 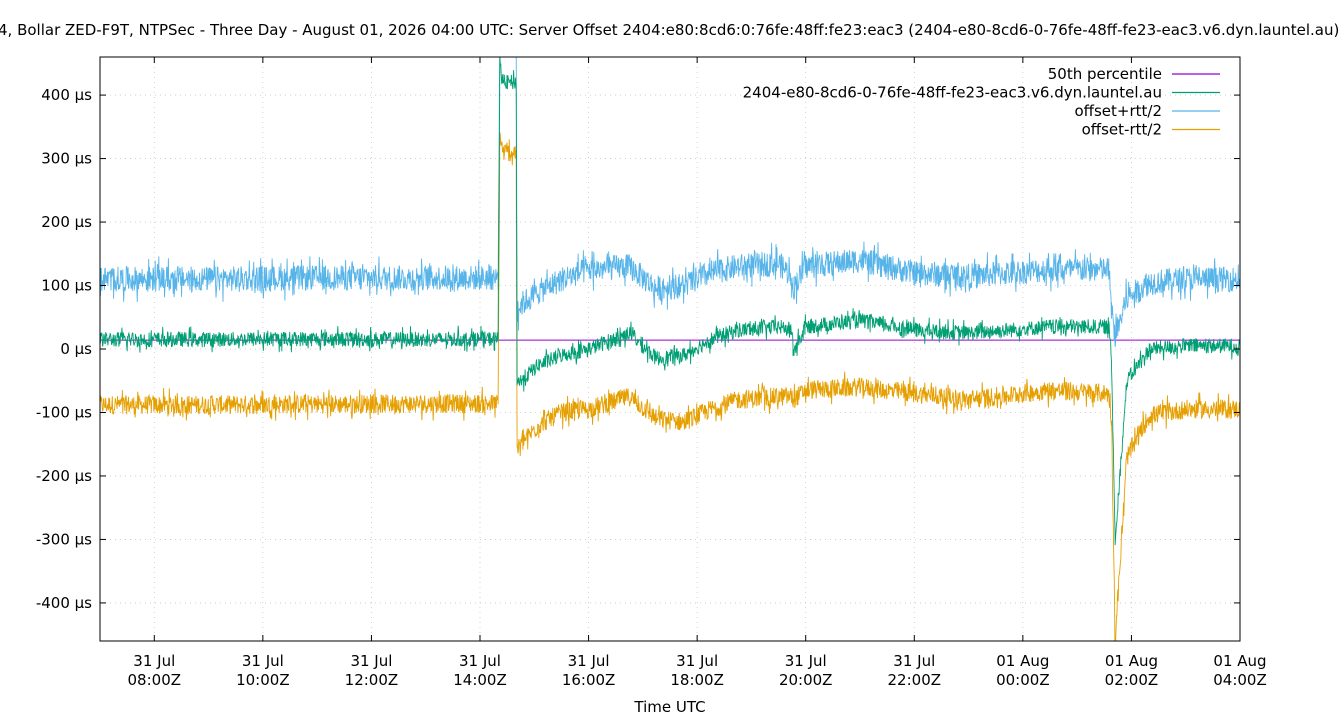 I want to click on x-tick-label-time: 08:00Z, so click(x=155, y=680).